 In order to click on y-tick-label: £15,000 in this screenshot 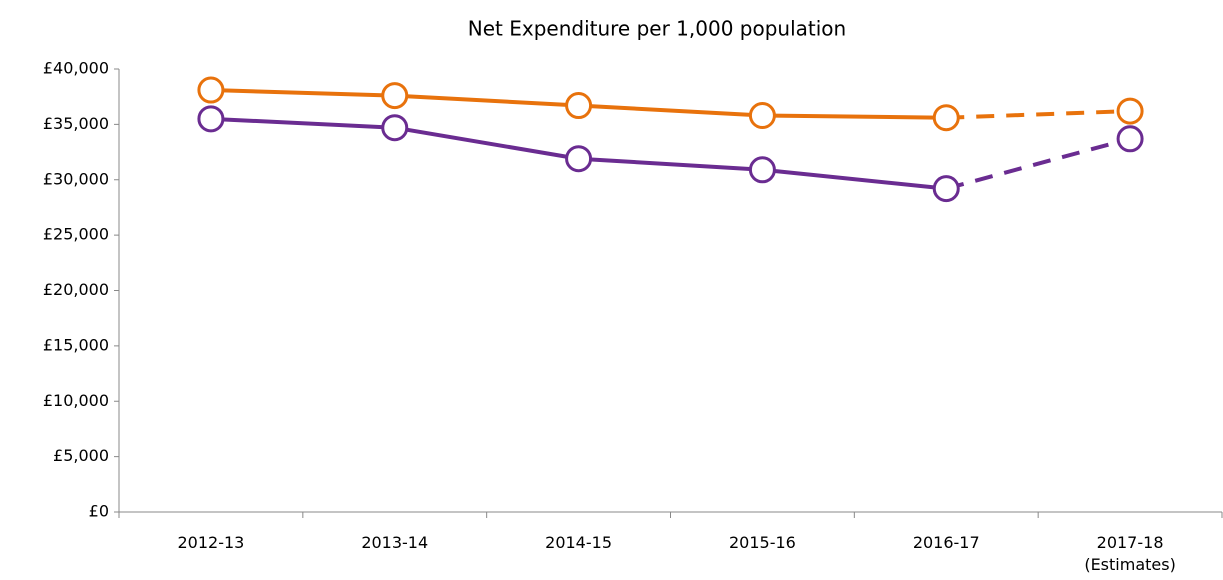, I will do `click(76, 344)`.